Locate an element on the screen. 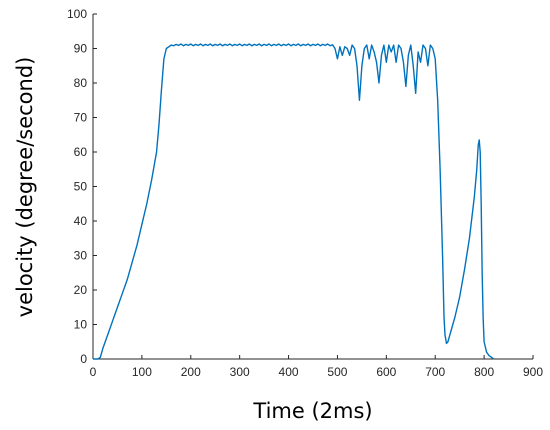 The image size is (550, 430). y-tick-label: 70 is located at coordinates (81, 118).